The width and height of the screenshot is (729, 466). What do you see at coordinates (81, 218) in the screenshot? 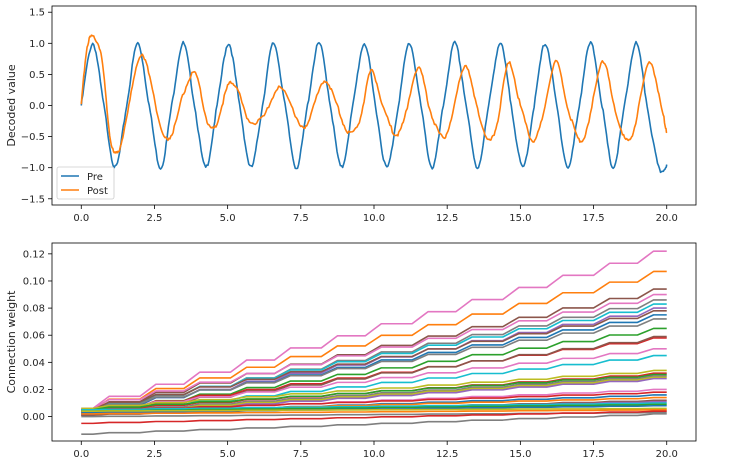
I see `top-x-tick-label: 0.0` at bounding box center [81, 218].